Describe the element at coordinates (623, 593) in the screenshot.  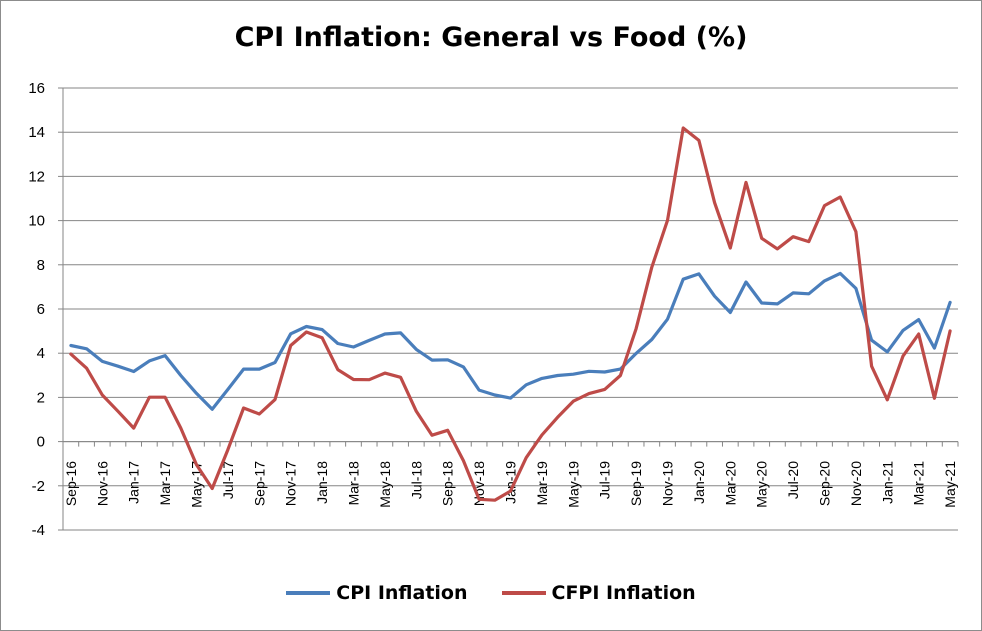
I see `legend-label-cfpi: CFPI Inflation` at that location.